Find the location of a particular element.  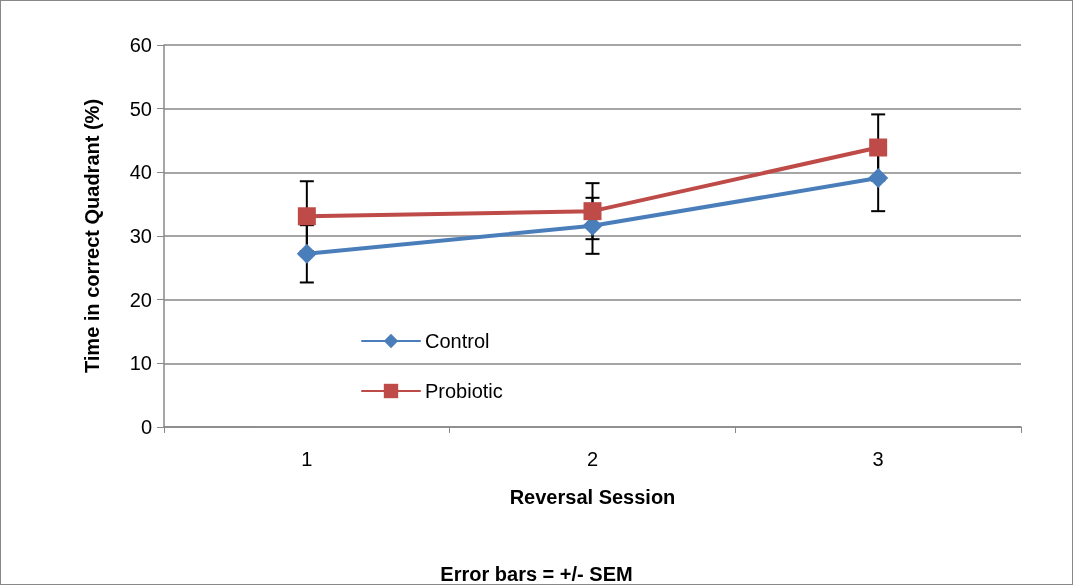

y-tick-label: 30 is located at coordinates (140, 236).